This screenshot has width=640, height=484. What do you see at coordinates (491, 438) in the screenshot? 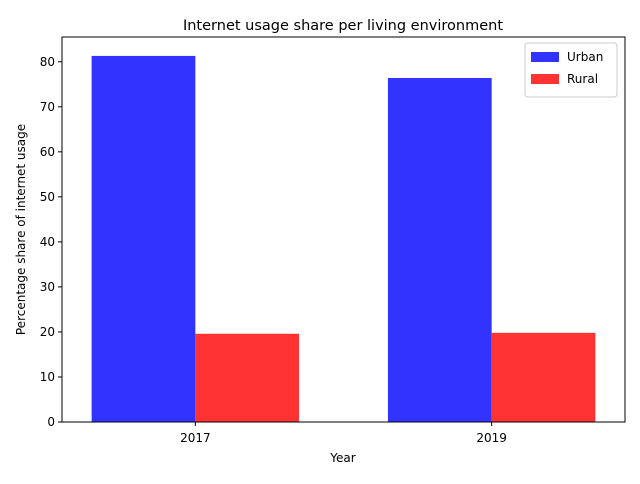
I see `x-tick-label: 2019` at bounding box center [491, 438].